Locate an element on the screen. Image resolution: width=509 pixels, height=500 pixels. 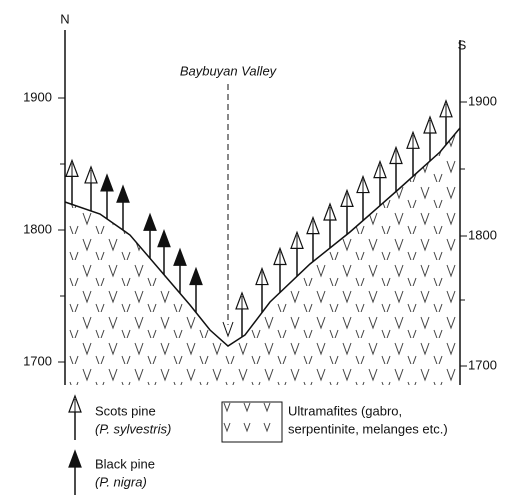
right-tick-label: 1900 is located at coordinates (482, 100).